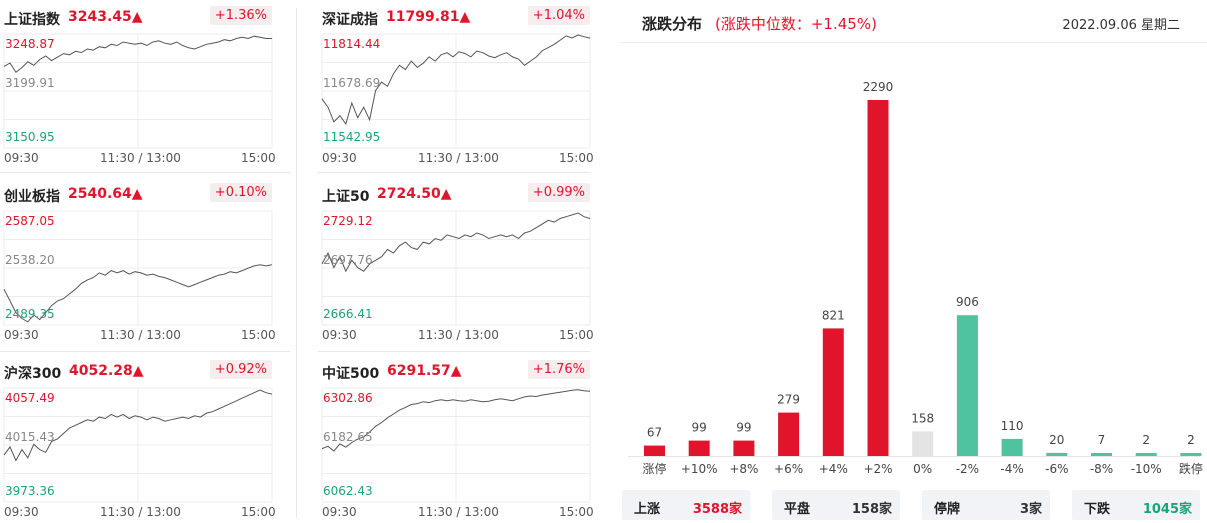 The image size is (1207, 523). I want to click on bar-value-label: 2, so click(1146, 440).